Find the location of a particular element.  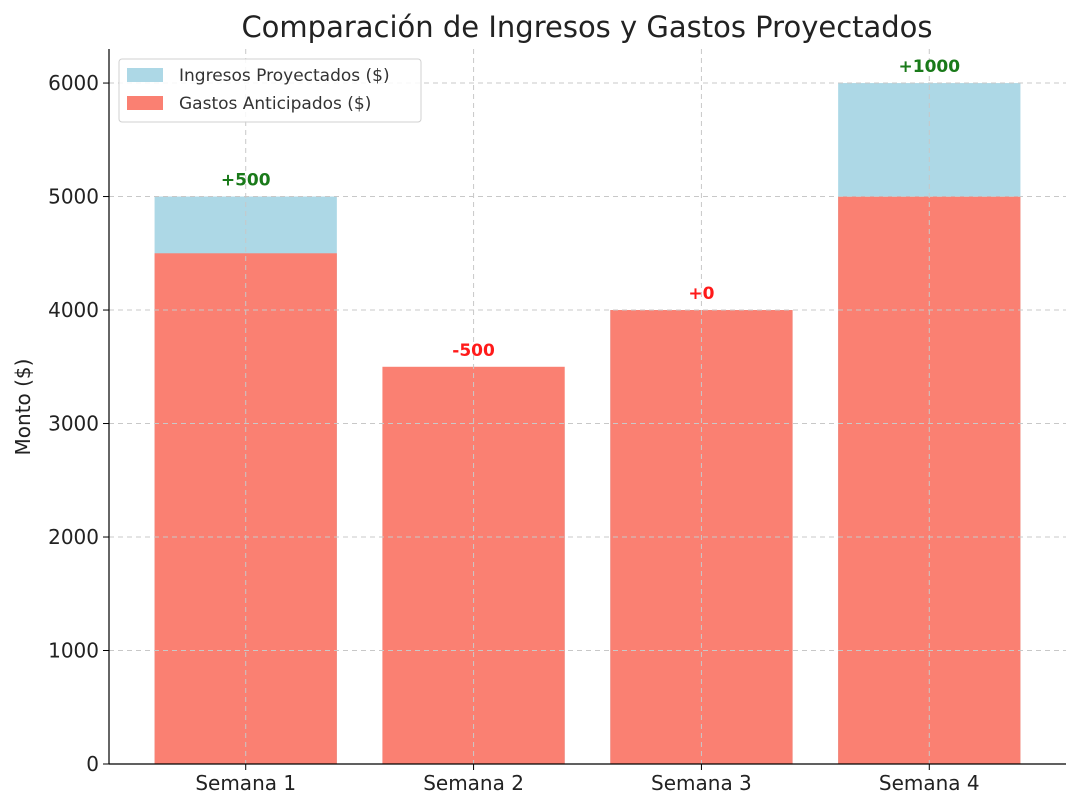

difference-label: +1000 is located at coordinates (930, 67).